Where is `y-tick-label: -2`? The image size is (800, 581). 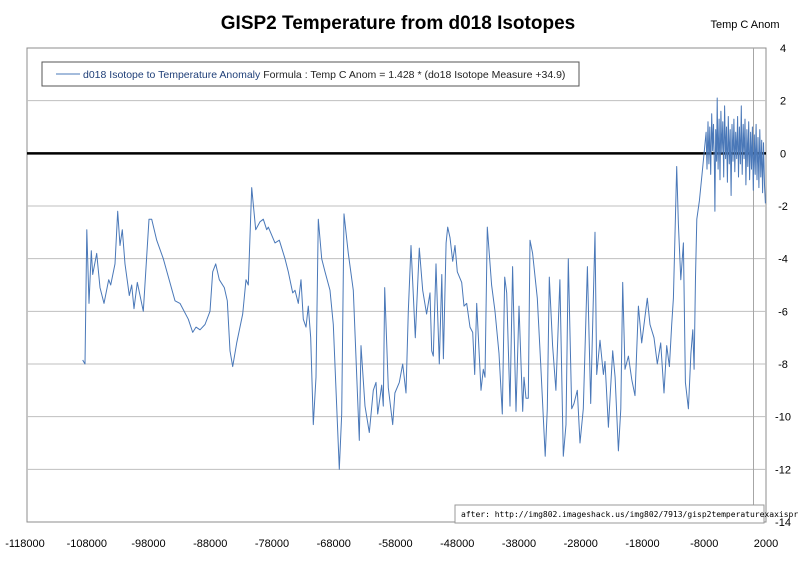
y-tick-label: -2 is located at coordinates (783, 207).